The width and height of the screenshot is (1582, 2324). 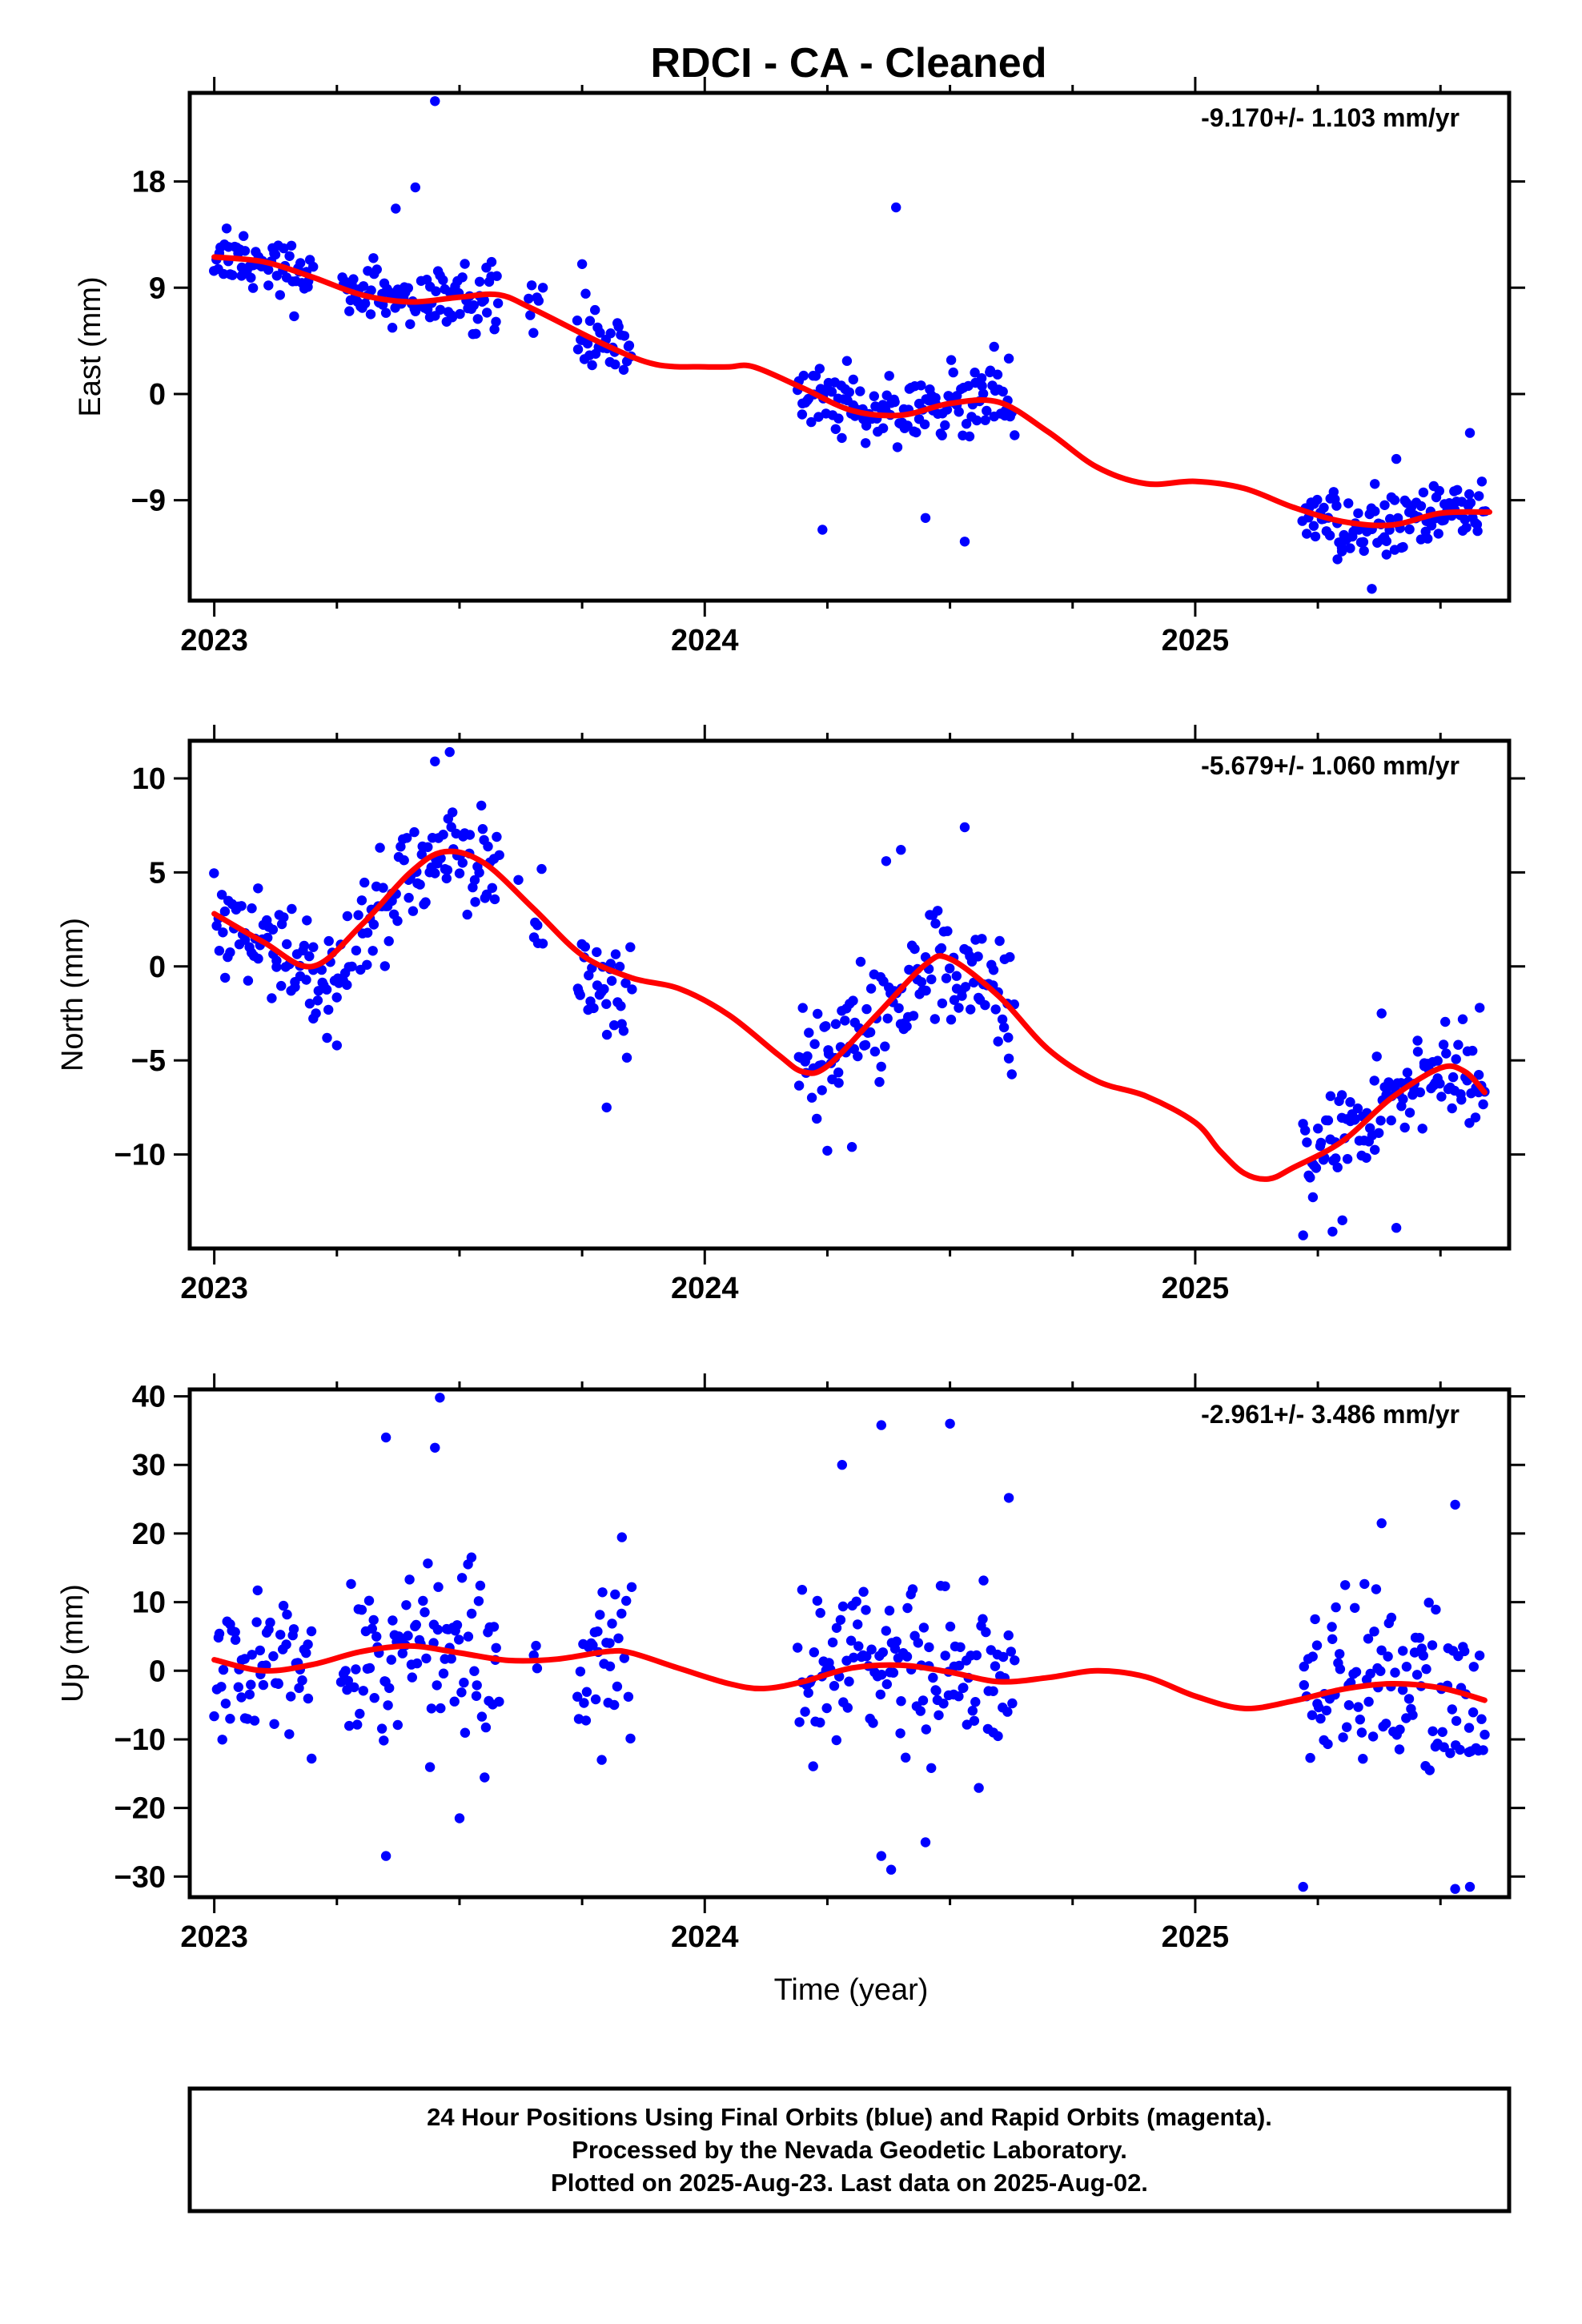 I want to click on north-y-tick-label: 0, so click(x=157, y=967).